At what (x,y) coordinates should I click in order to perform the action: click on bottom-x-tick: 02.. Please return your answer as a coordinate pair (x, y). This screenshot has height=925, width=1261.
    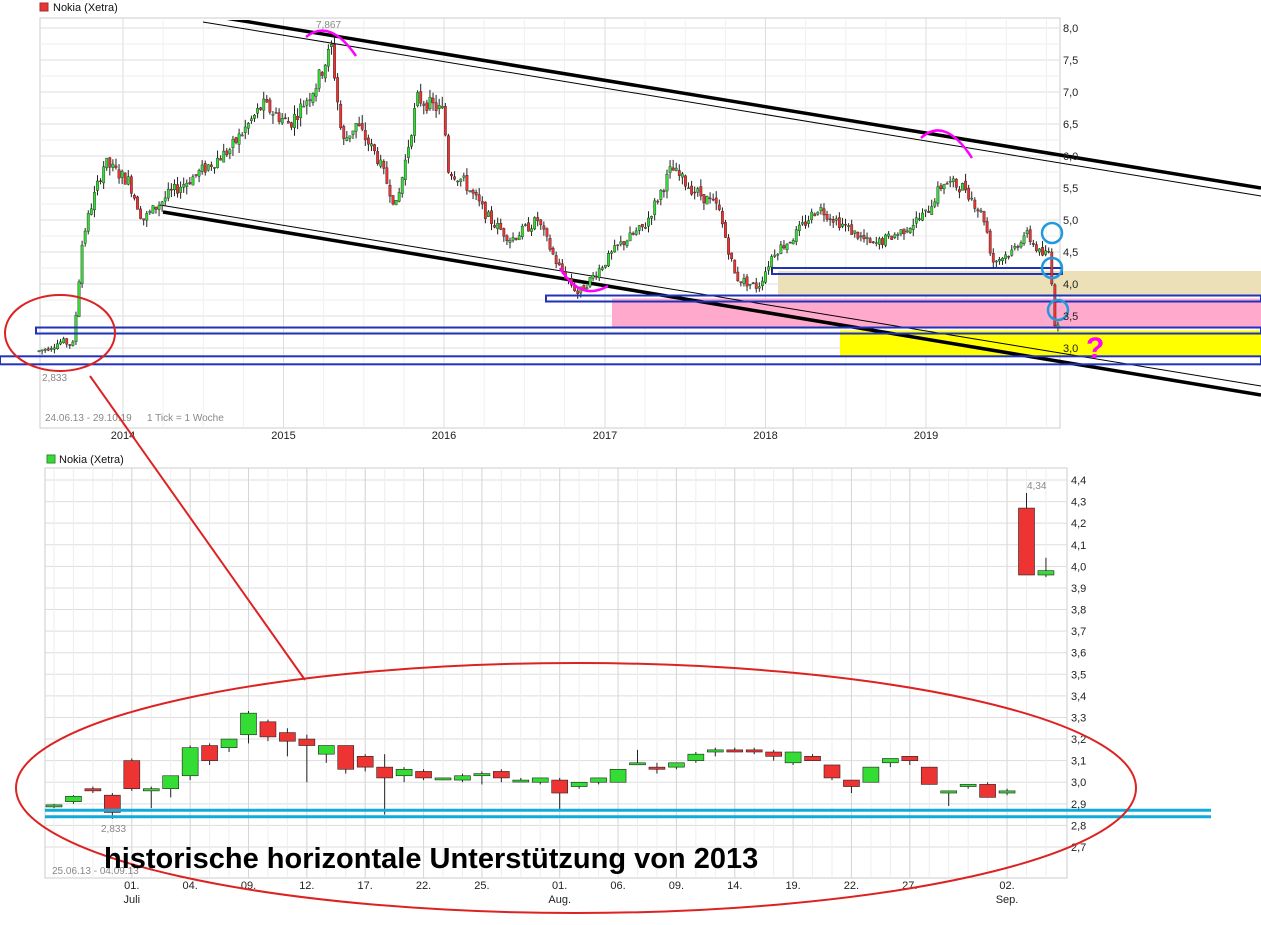
    Looking at the image, I should click on (1006, 886).